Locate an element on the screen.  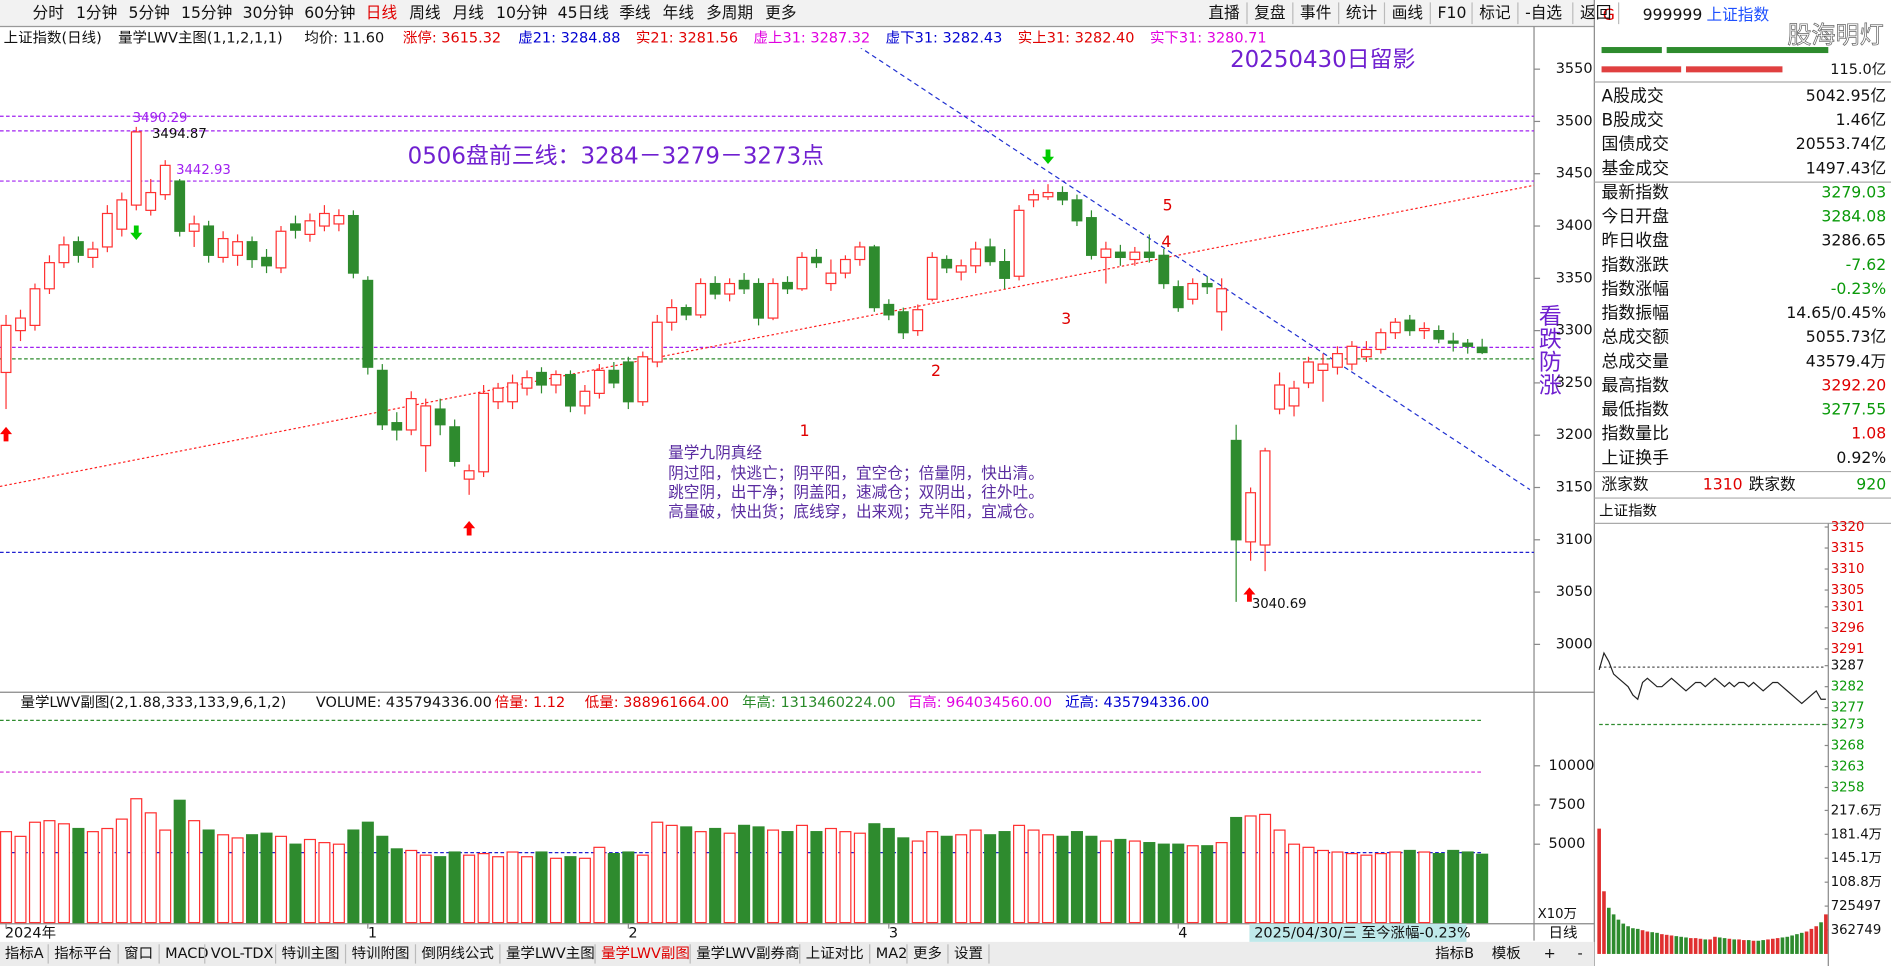
y-tick-label: 3400 is located at coordinates (1574, 226).